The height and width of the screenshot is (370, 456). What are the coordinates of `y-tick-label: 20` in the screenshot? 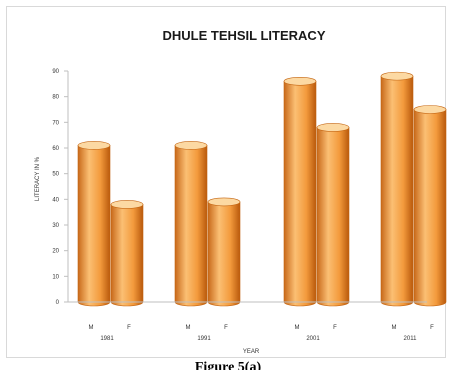 It's located at (55, 252).